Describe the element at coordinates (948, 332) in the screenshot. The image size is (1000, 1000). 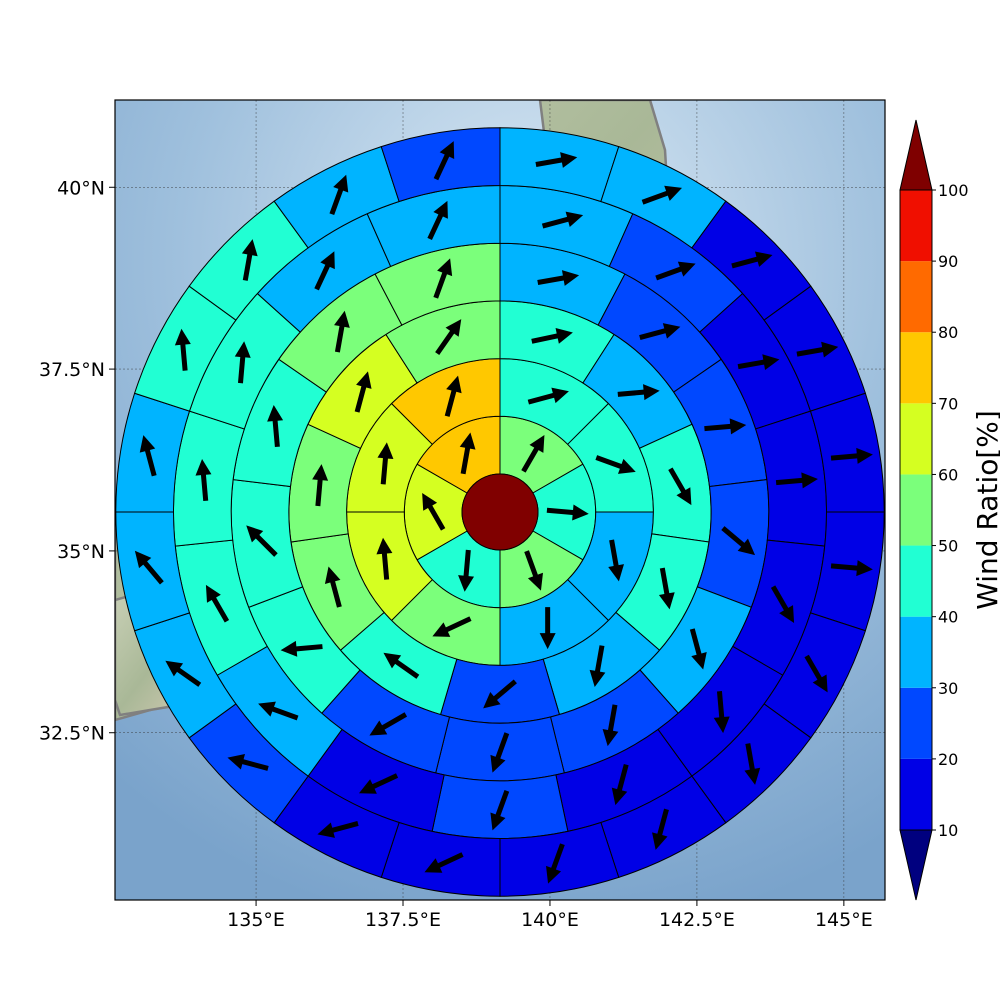
I see `colorbar-tick-label: 80` at that location.